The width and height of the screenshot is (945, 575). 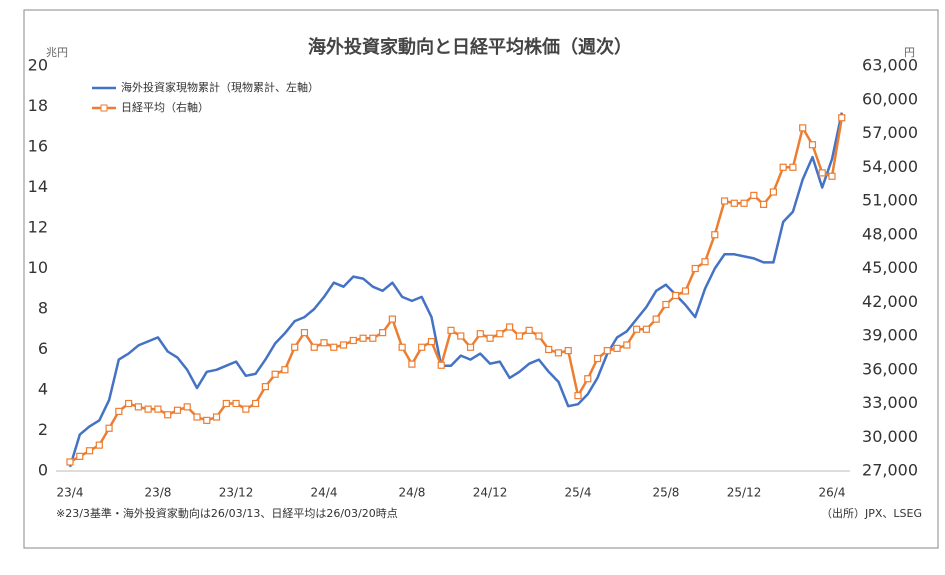 What do you see at coordinates (578, 493) in the screenshot?
I see `x-tick-label: 25/4` at bounding box center [578, 493].